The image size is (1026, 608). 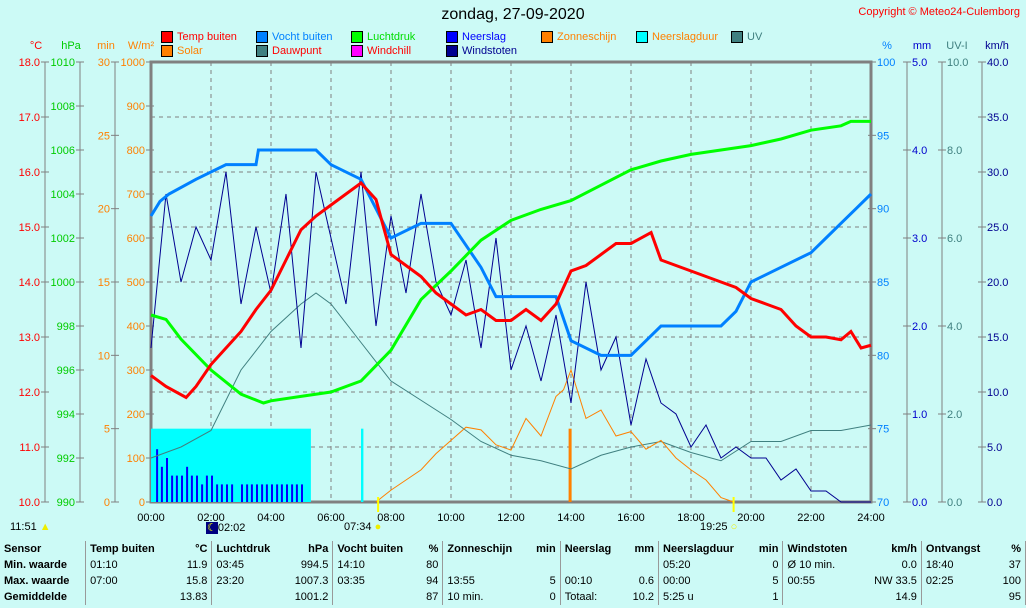 What do you see at coordinates (641, 597) in the screenshot?
I see `stats-cell: 10.2` at bounding box center [641, 597].